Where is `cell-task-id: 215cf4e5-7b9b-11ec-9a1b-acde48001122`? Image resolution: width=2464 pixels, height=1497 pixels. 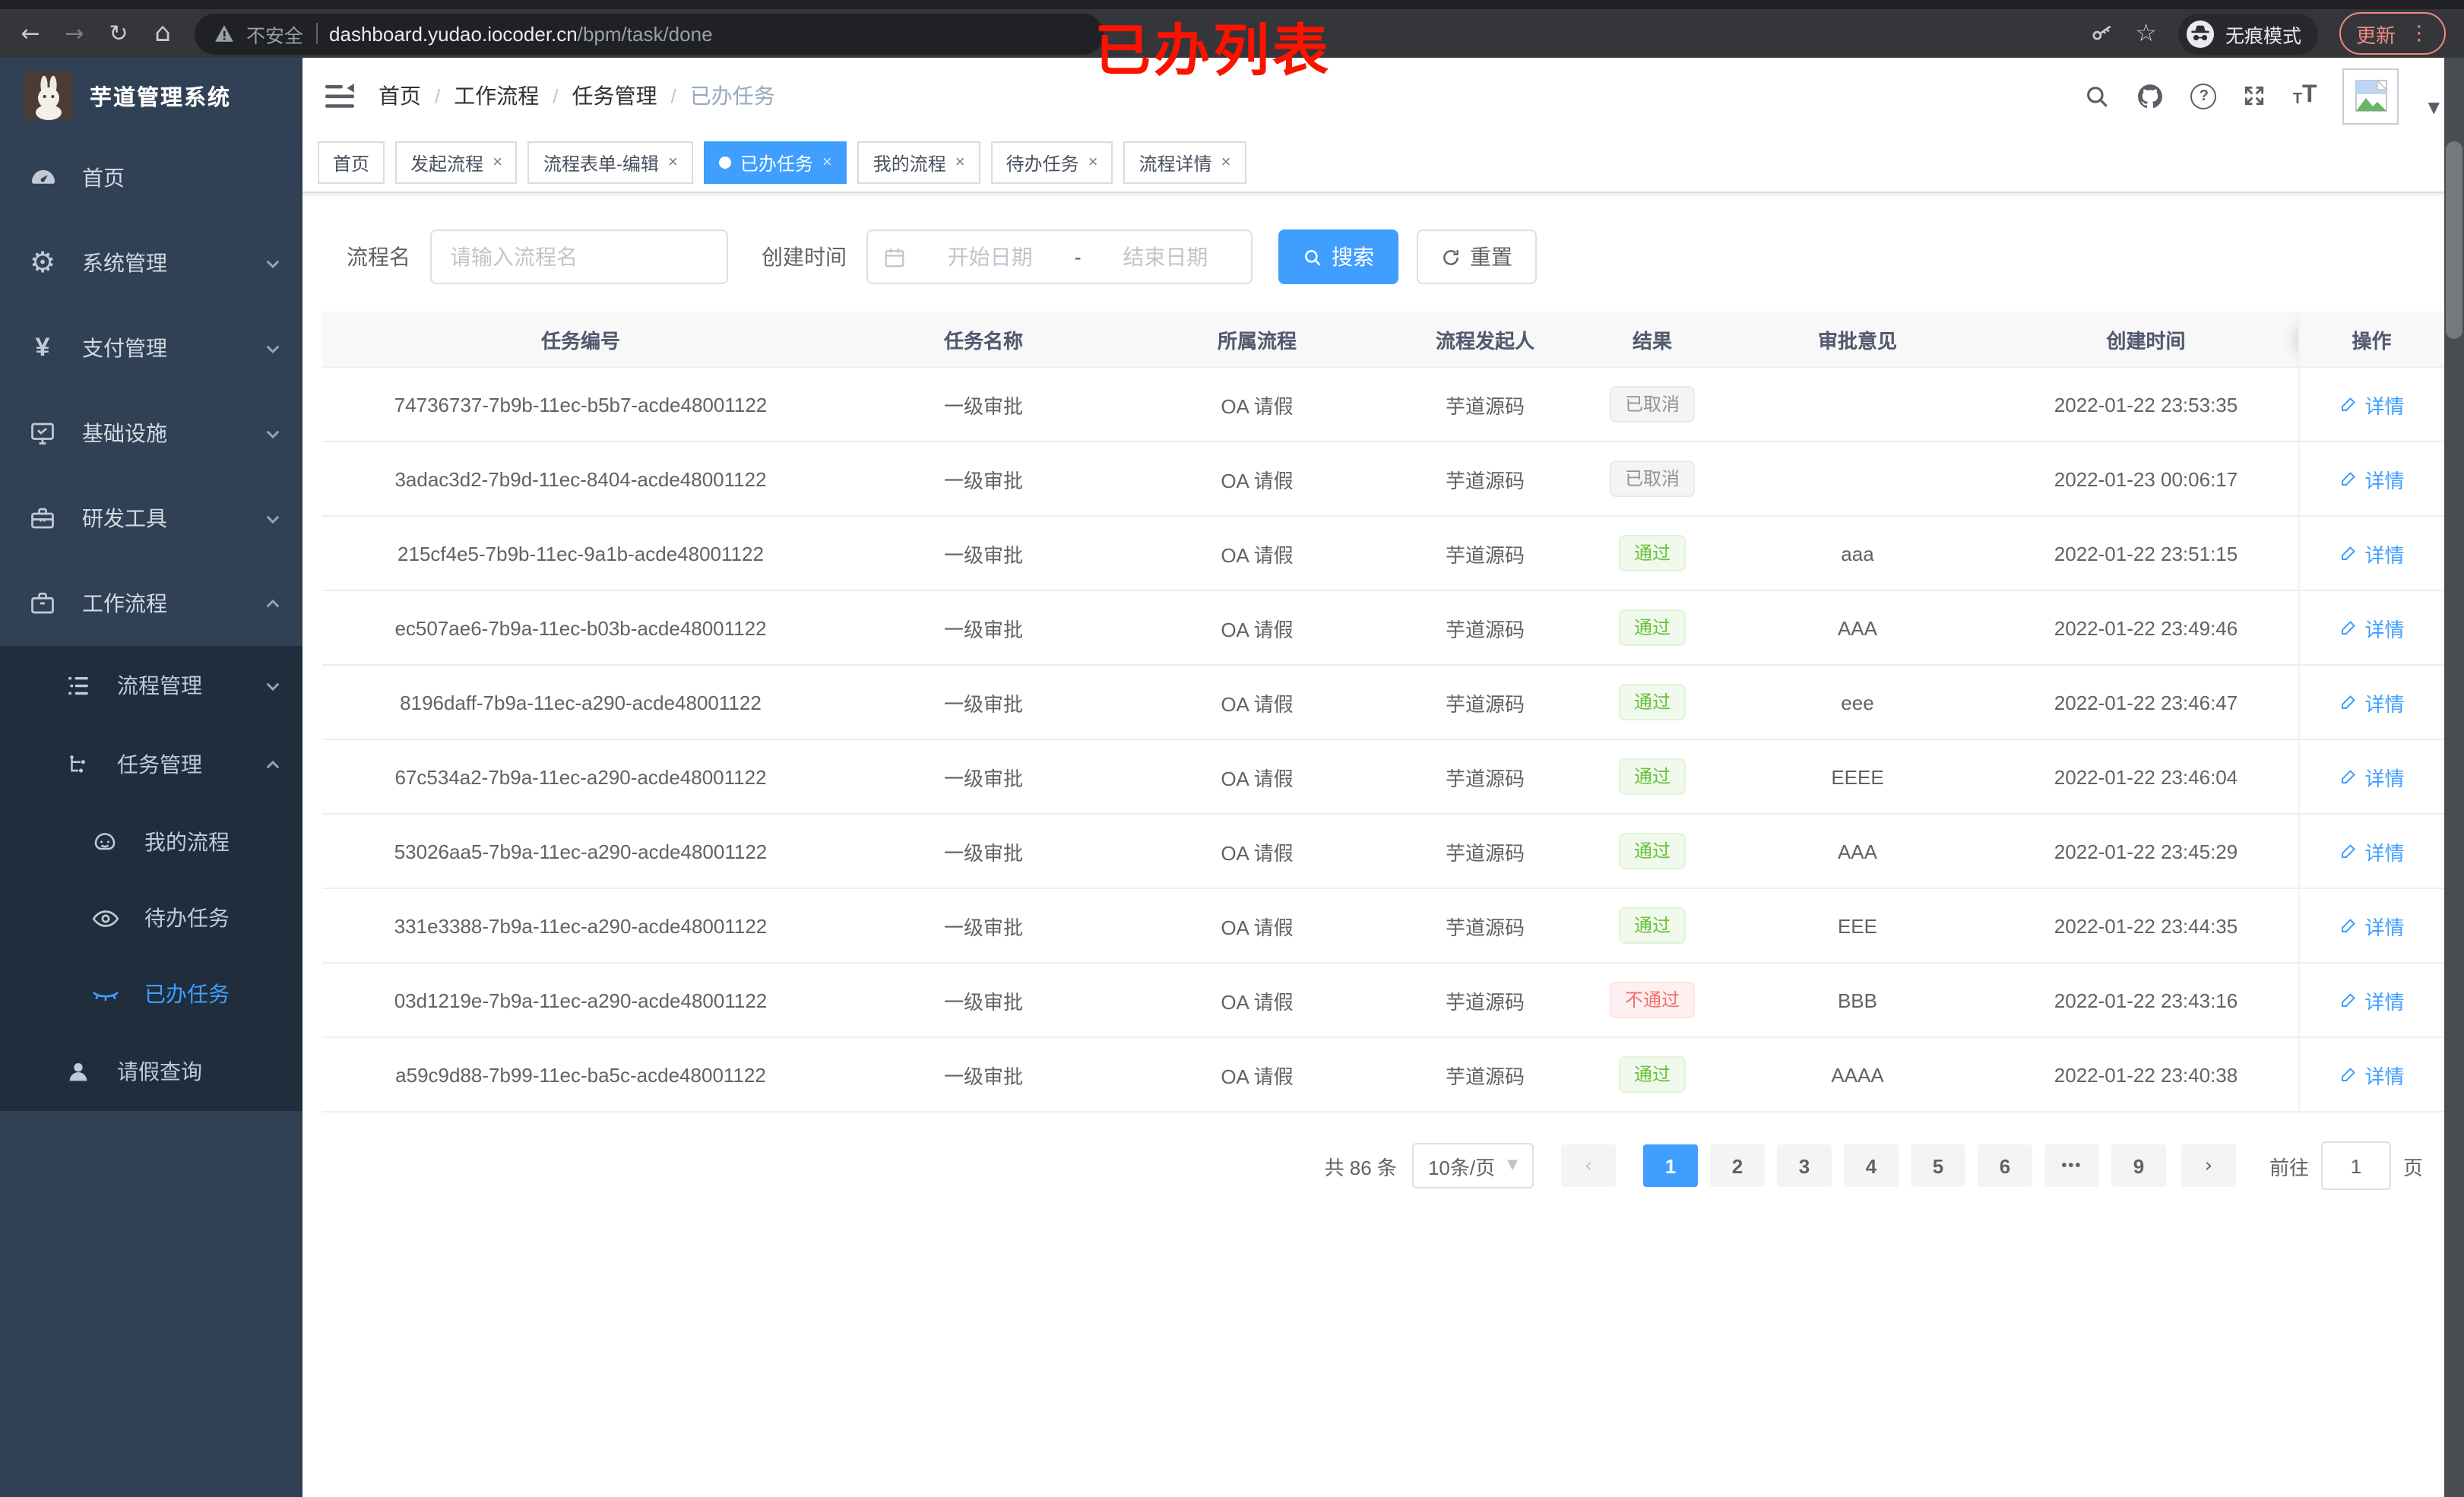
cell-task-id: 215cf4e5-7b9b-11ec-9a1b-acde48001122 is located at coordinates (580, 553).